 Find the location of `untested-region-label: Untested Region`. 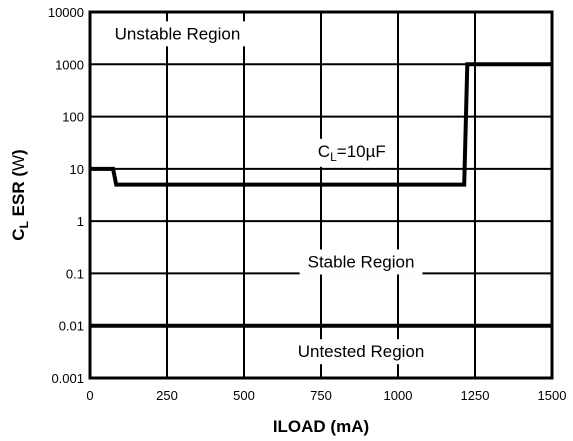

untested-region-label: Untested Region is located at coordinates (361, 351).